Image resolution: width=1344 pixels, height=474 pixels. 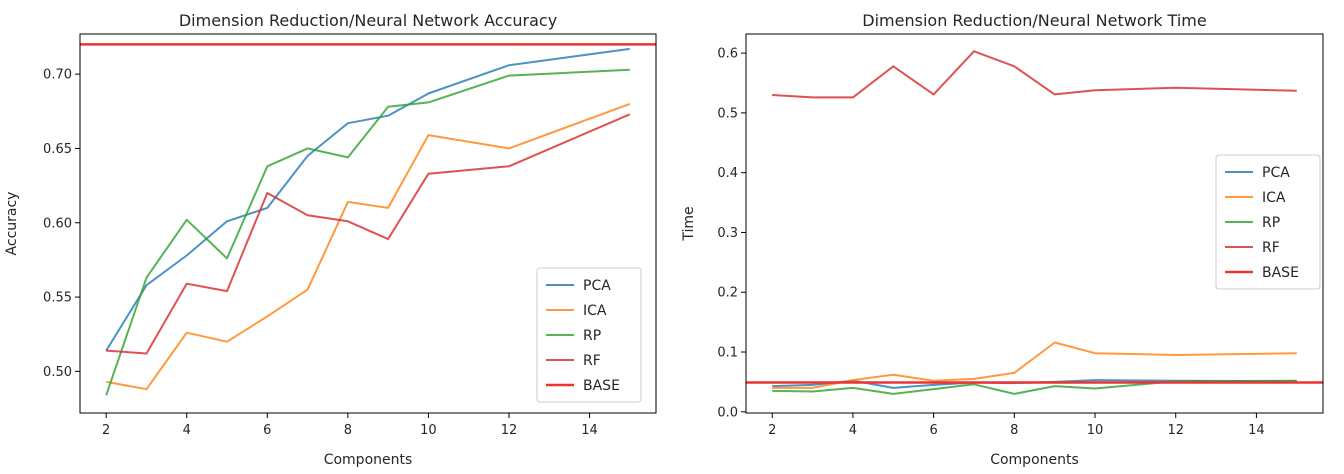 I want to click on y-tick-label: 0.60, so click(x=57, y=223).